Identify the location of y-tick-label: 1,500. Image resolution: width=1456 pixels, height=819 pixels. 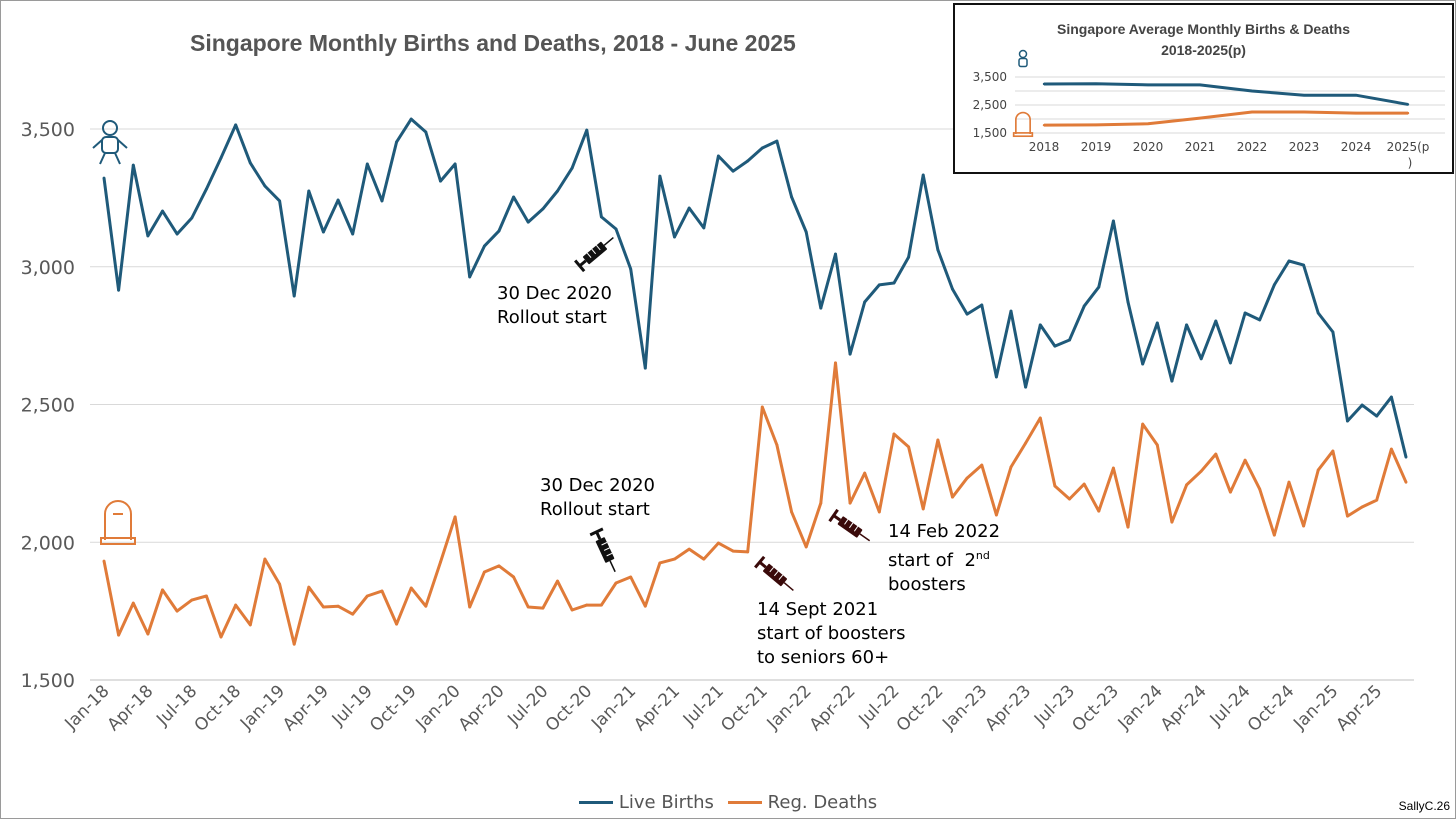
(48, 681).